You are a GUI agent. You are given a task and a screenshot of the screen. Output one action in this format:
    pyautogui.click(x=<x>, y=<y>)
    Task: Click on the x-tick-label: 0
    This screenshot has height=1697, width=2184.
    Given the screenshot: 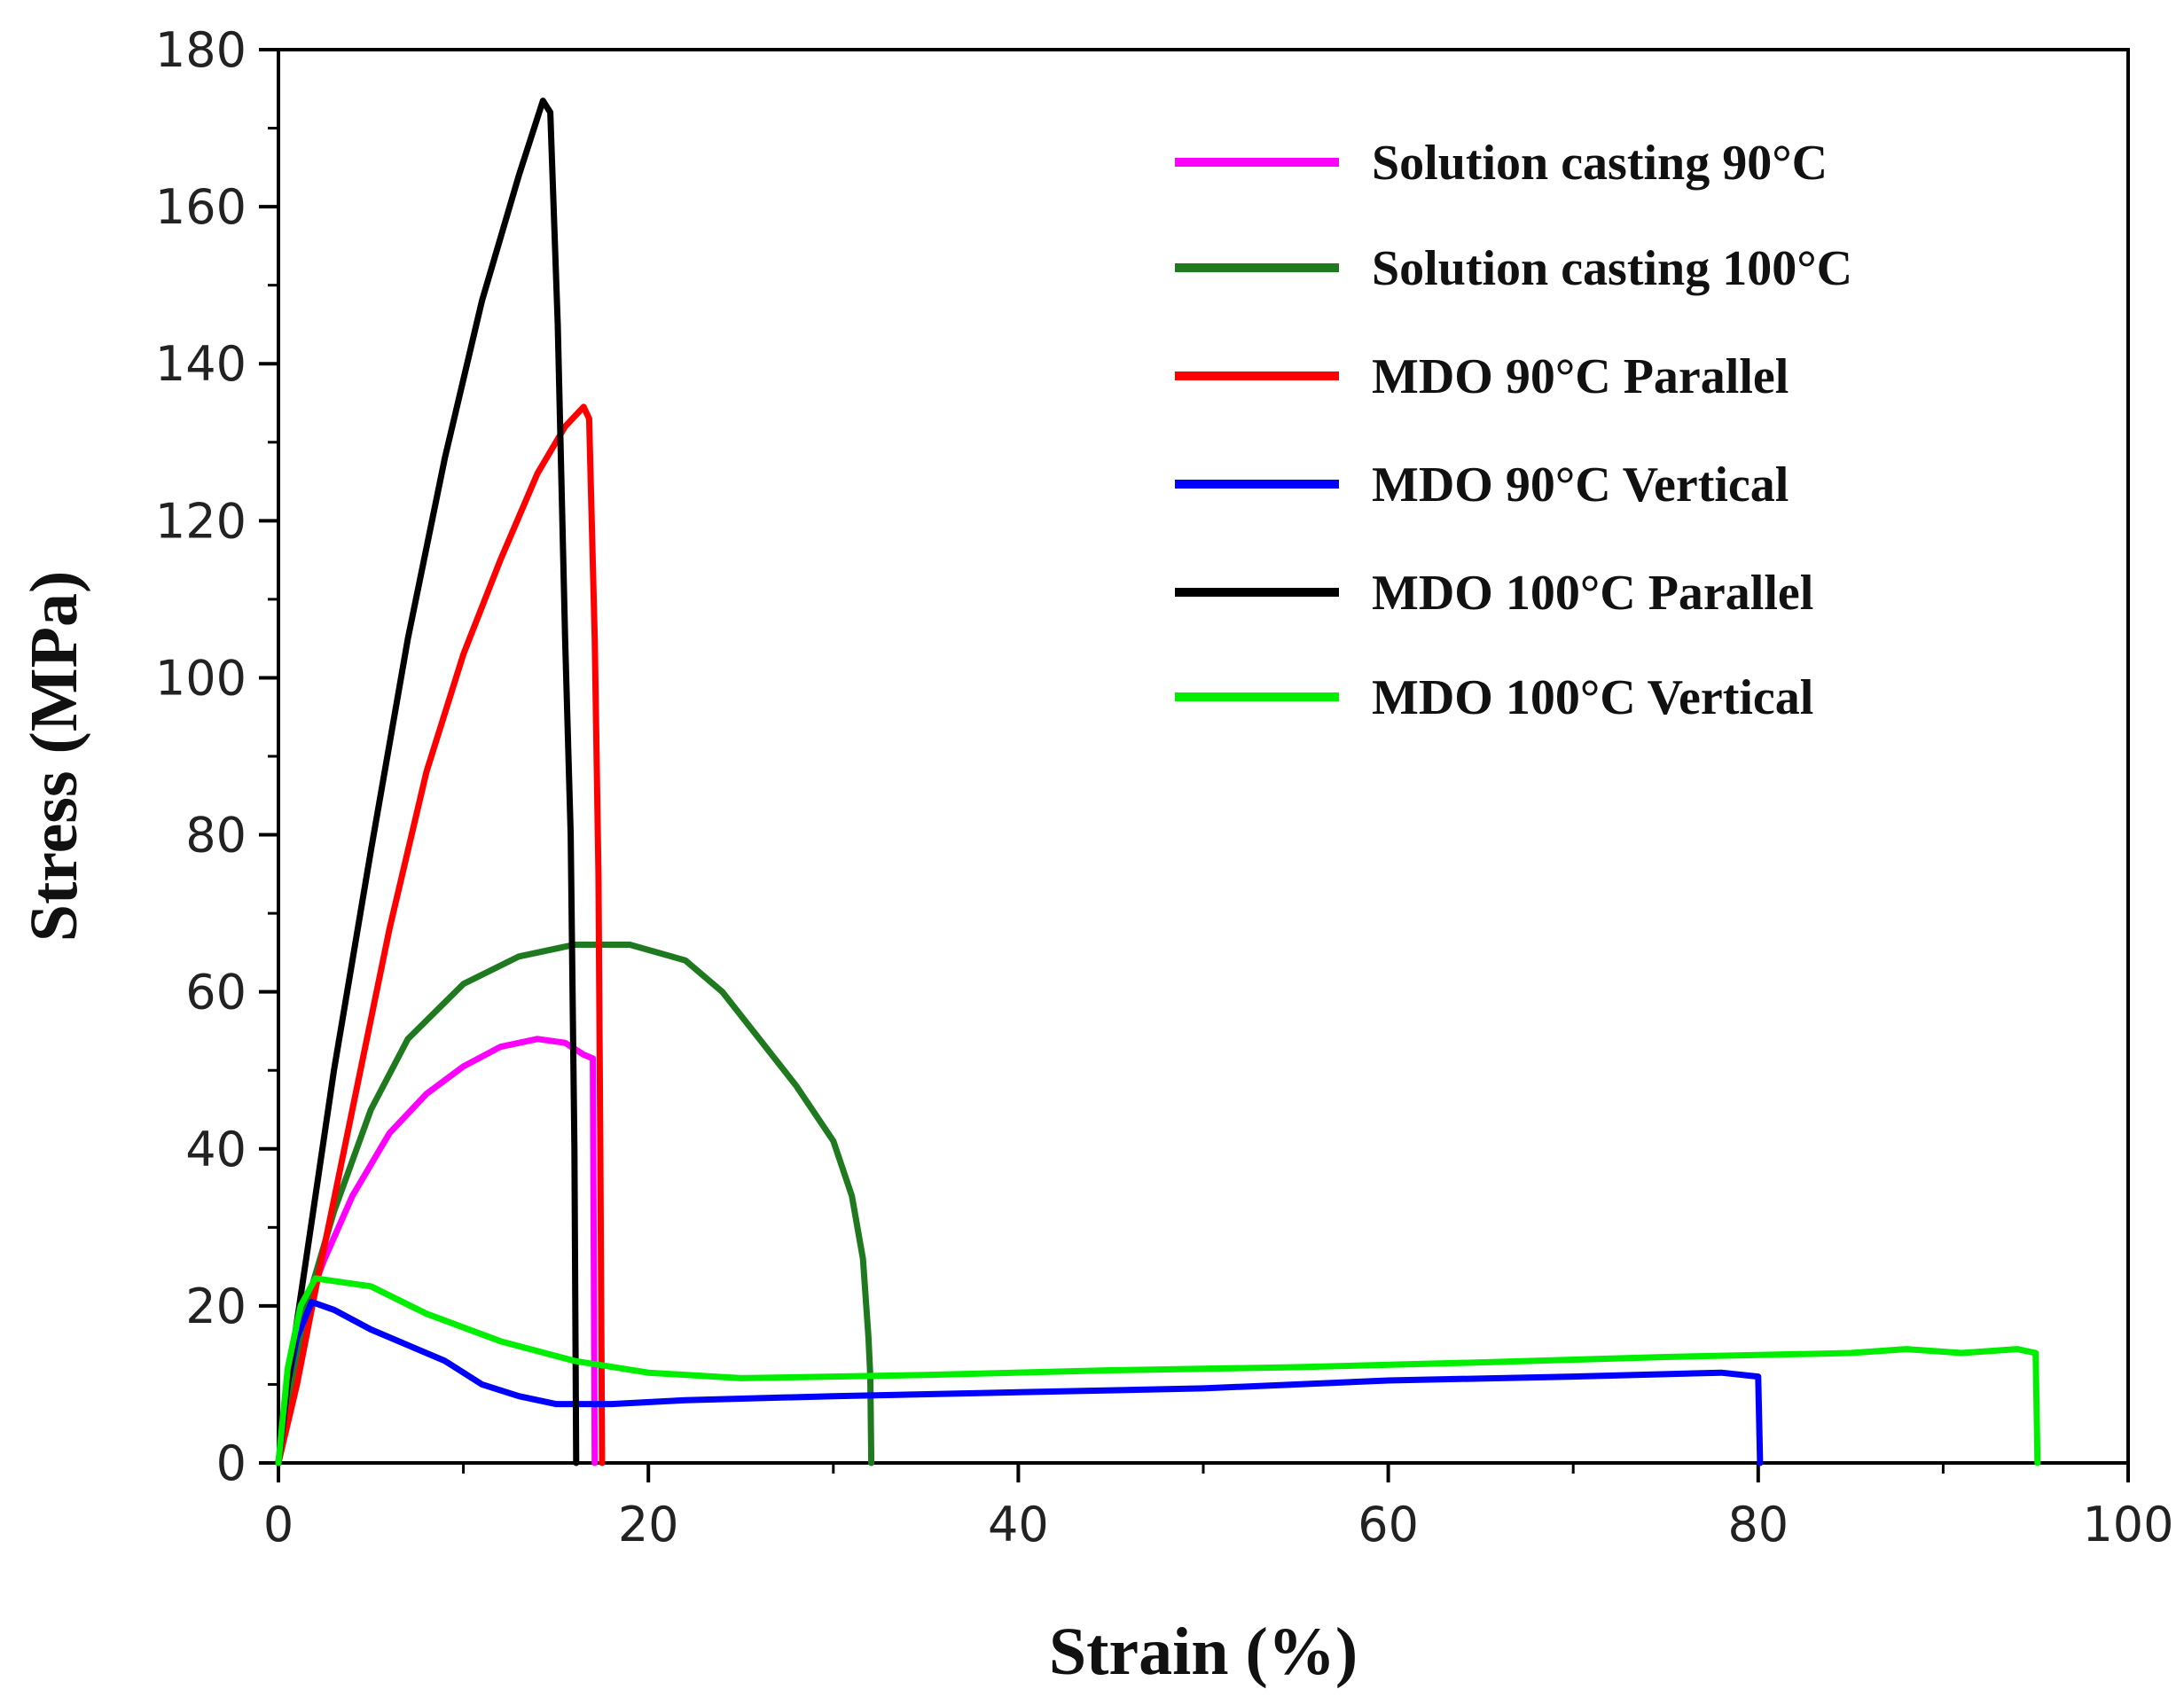 What is the action you would take?
    pyautogui.click(x=278, y=1524)
    